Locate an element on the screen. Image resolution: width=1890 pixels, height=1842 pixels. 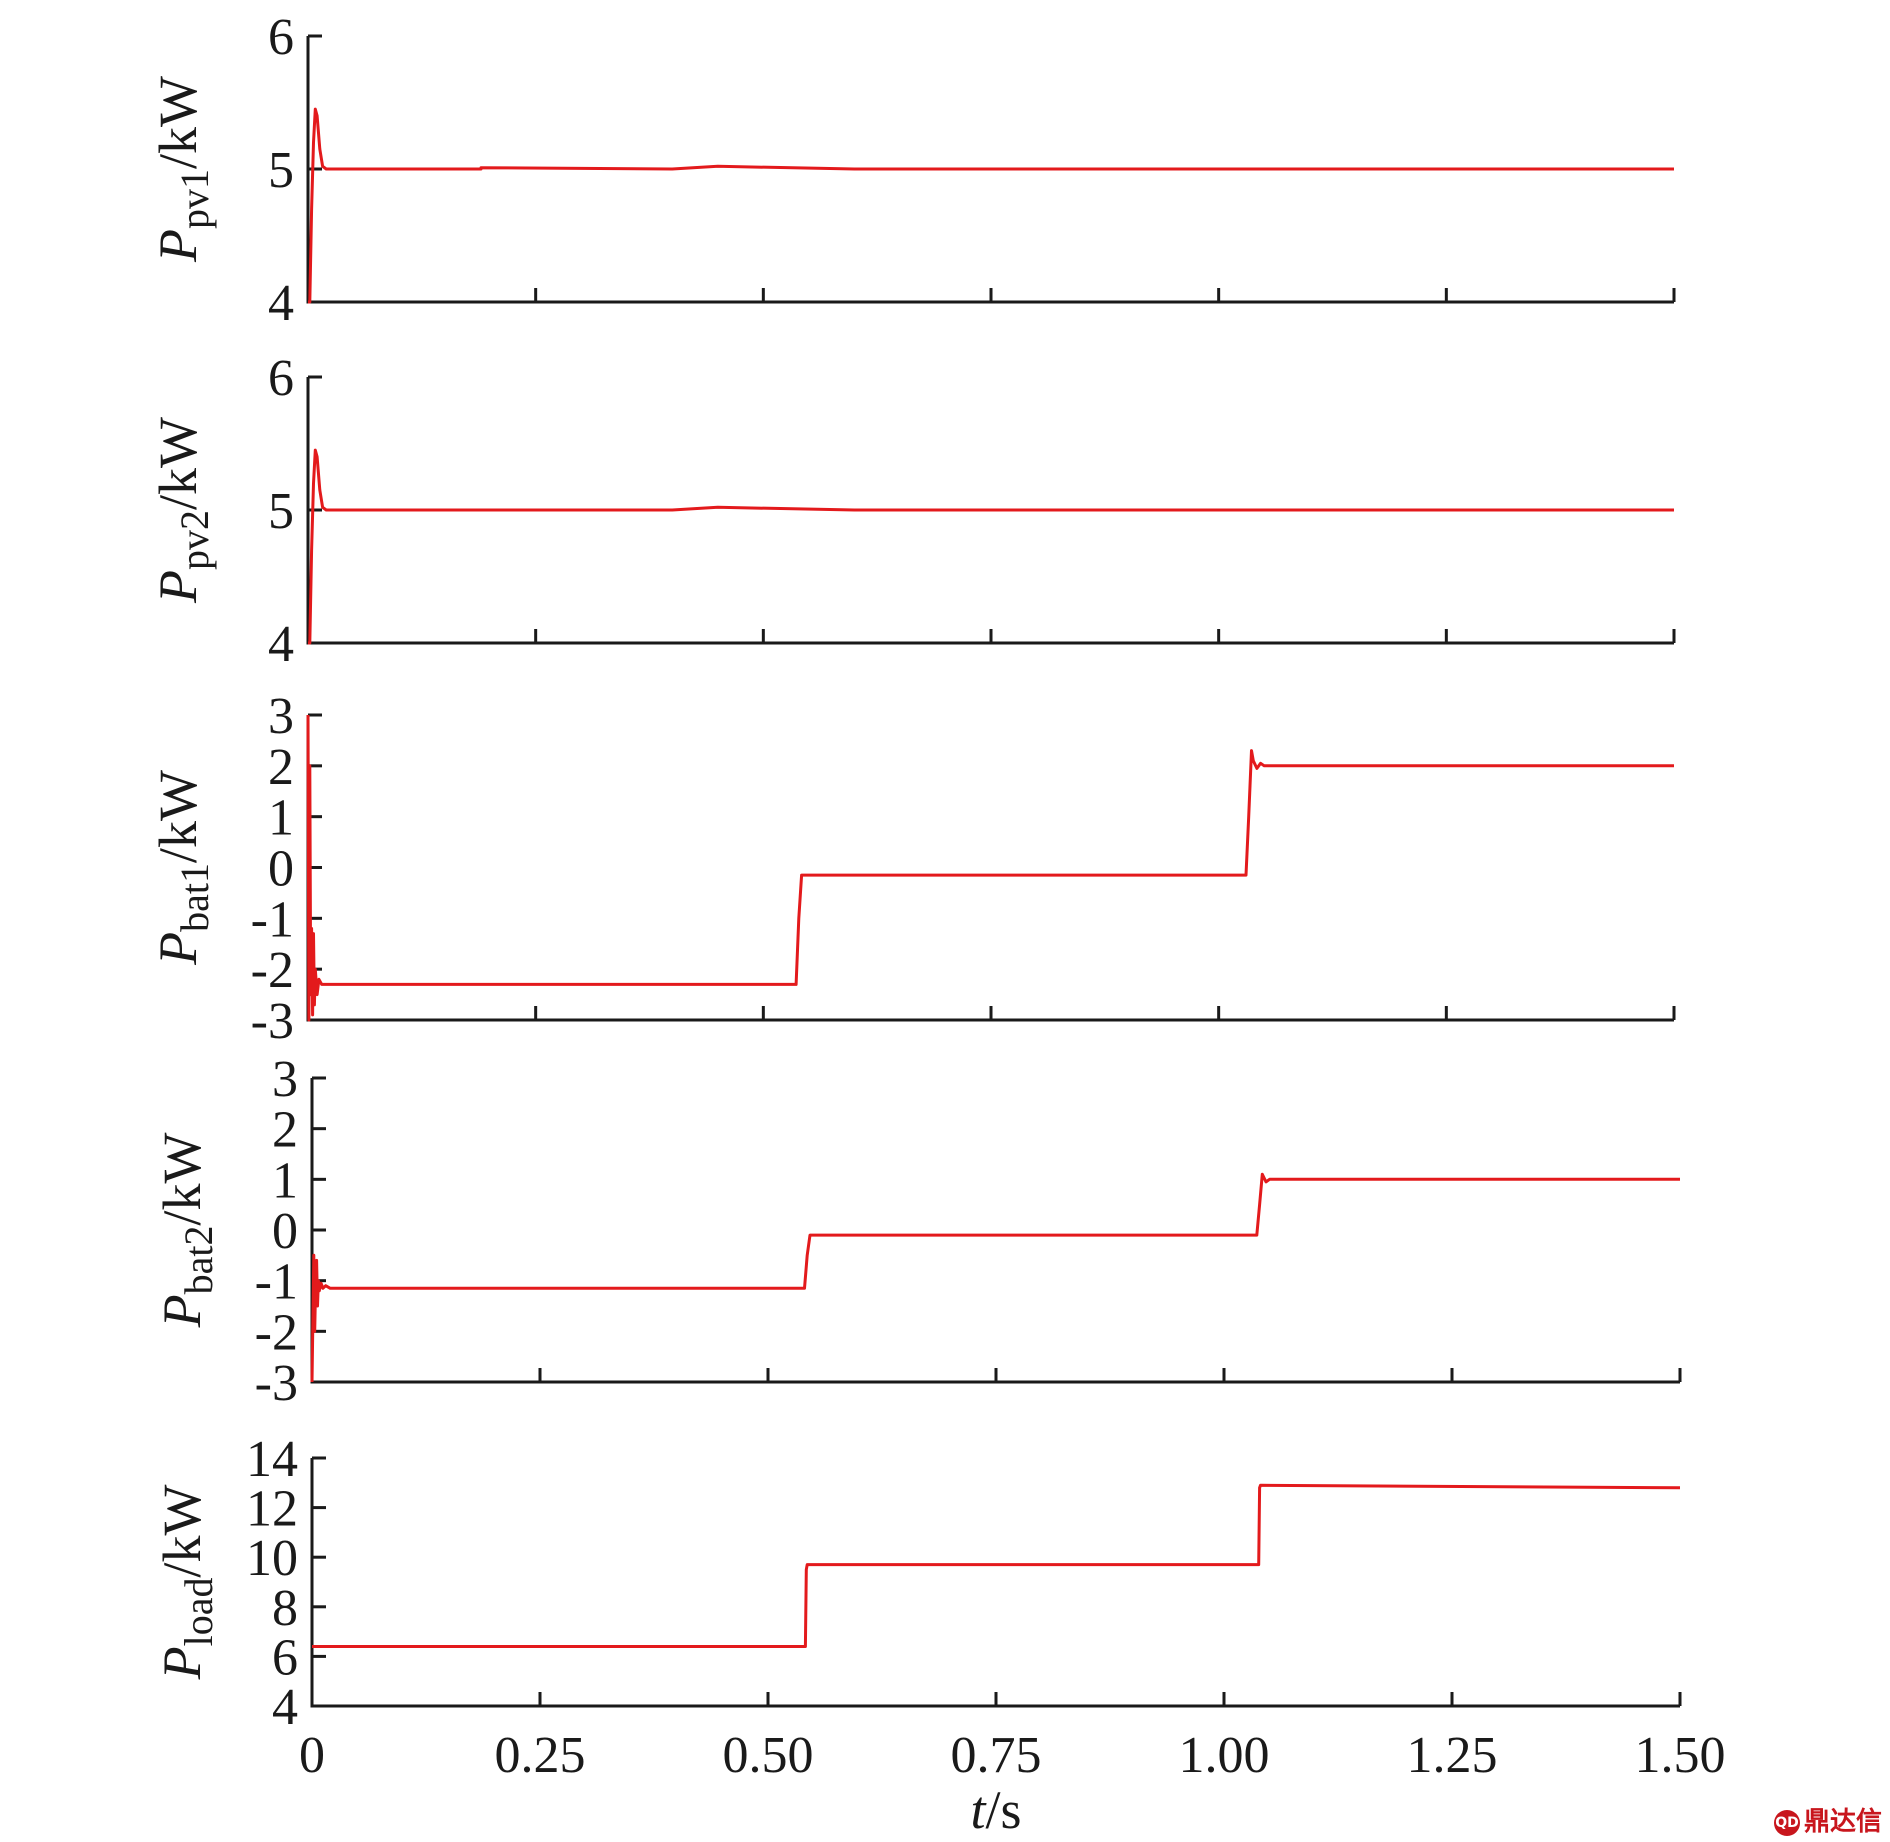
y-axis-label-pv2: Ppv2/kW is located at coordinates (182, 510).